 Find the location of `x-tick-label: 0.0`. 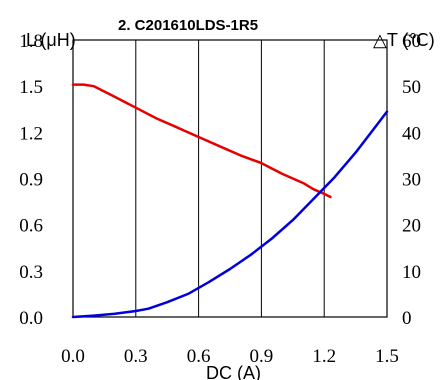

x-tick-label: 0.0 is located at coordinates (73, 356).